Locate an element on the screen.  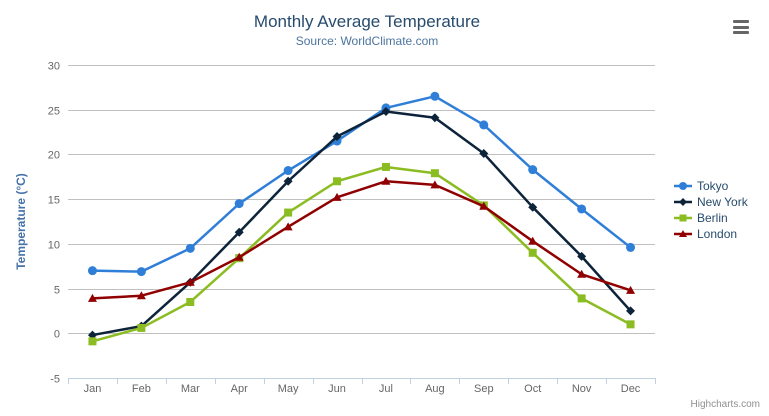
legend-label: Berlin is located at coordinates (712, 218).